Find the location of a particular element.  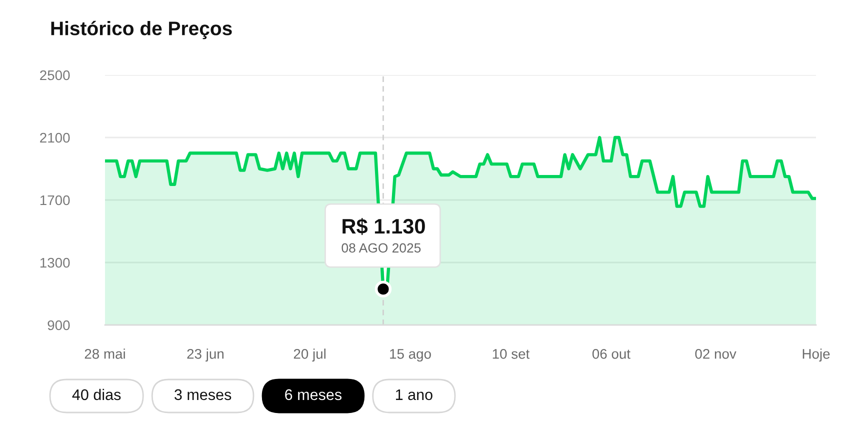

y-tick-label: 2500 is located at coordinates (55, 75).